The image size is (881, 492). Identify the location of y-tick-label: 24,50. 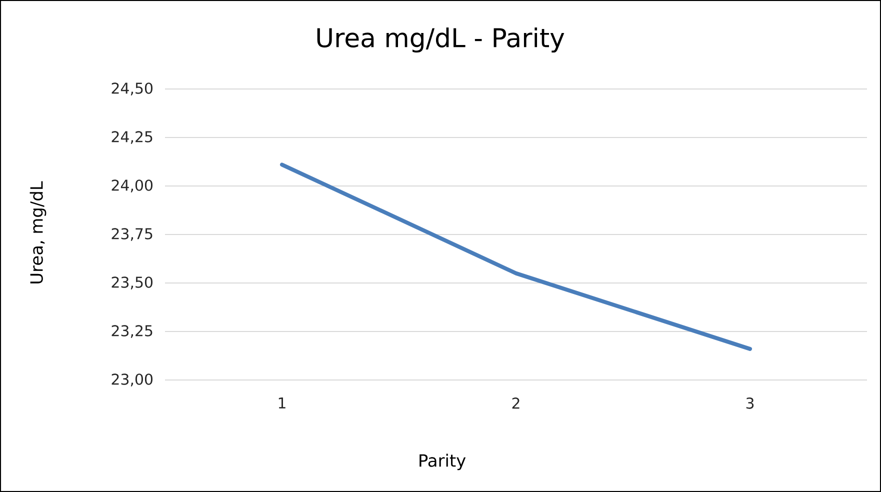
(132, 89).